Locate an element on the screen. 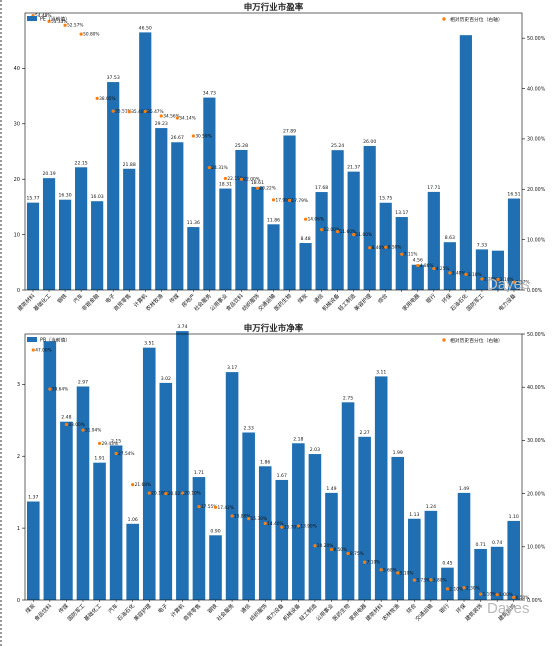  percentile-label: 34.14% is located at coordinates (187, 119).